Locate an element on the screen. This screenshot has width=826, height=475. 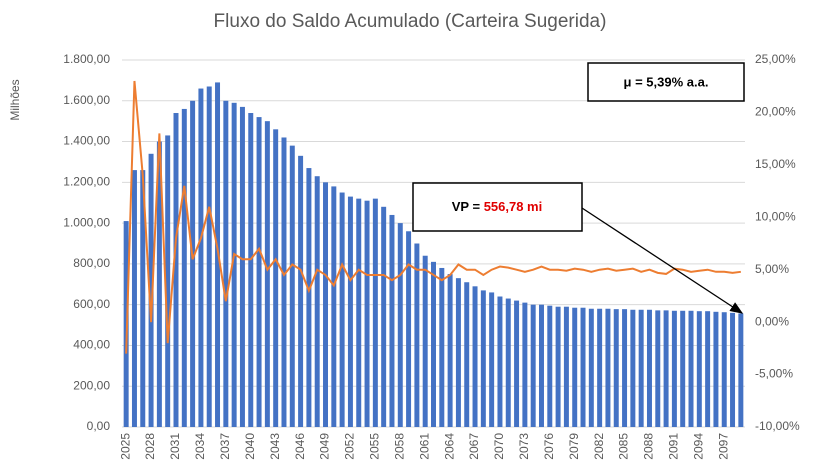
x-tick-label: 2031 is located at coordinates (175, 446).